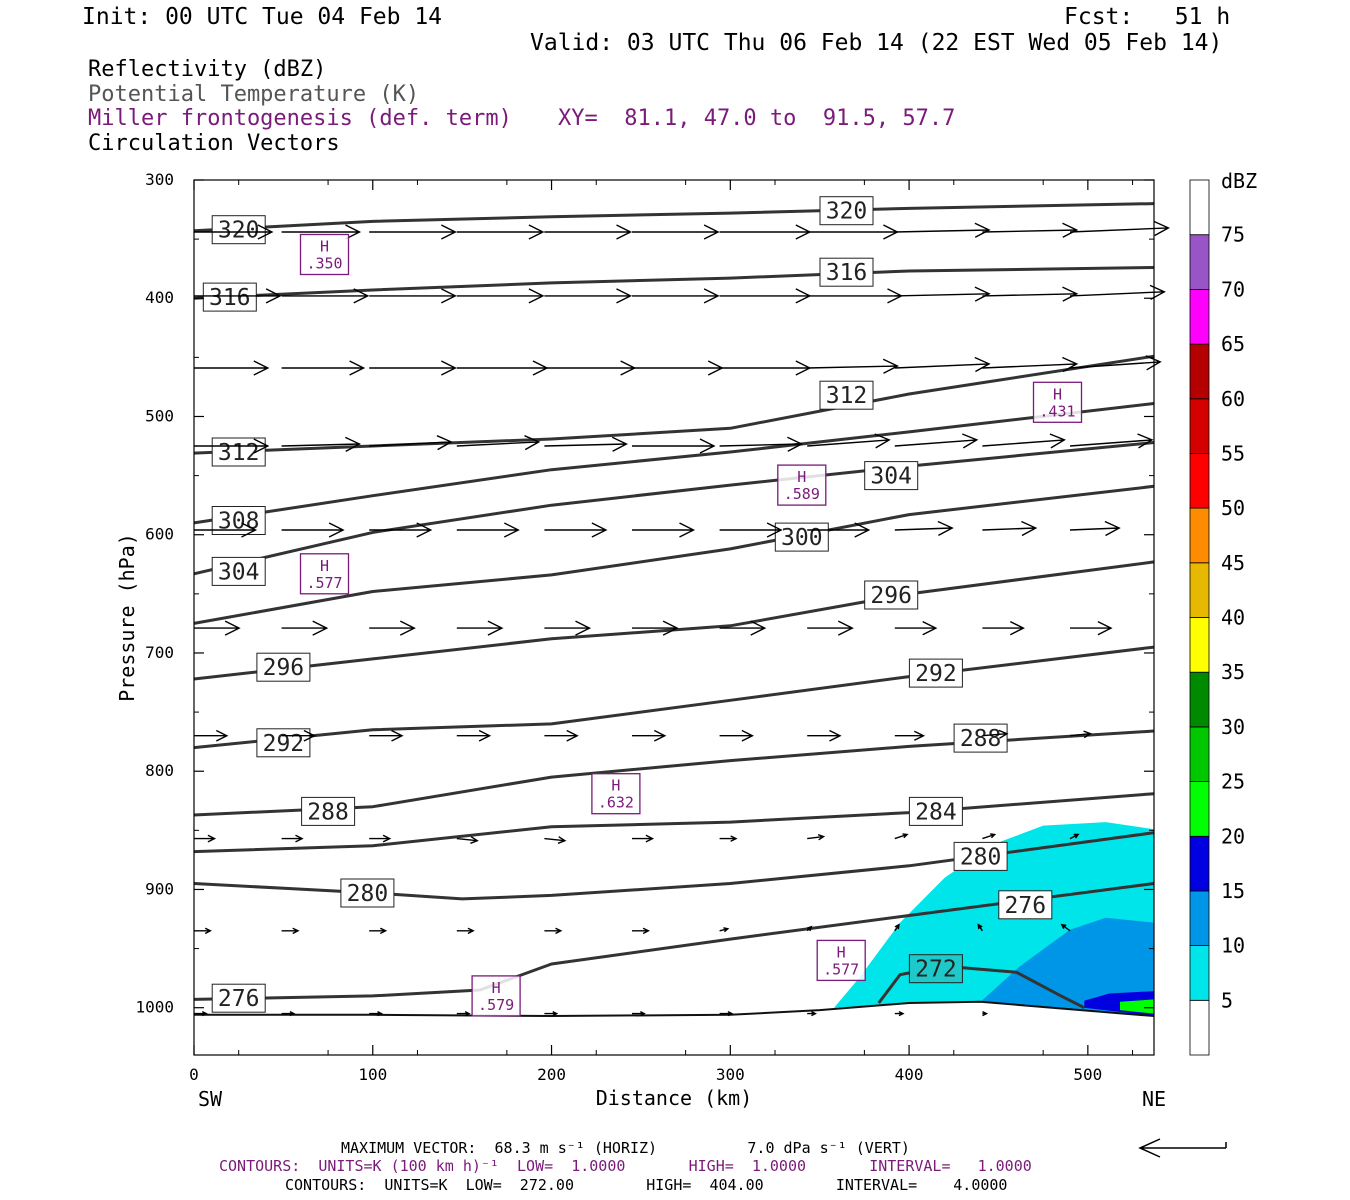 The height and width of the screenshot is (1200, 1350). I want to click on x-tick-label-500: 500, so click(1087, 1074).